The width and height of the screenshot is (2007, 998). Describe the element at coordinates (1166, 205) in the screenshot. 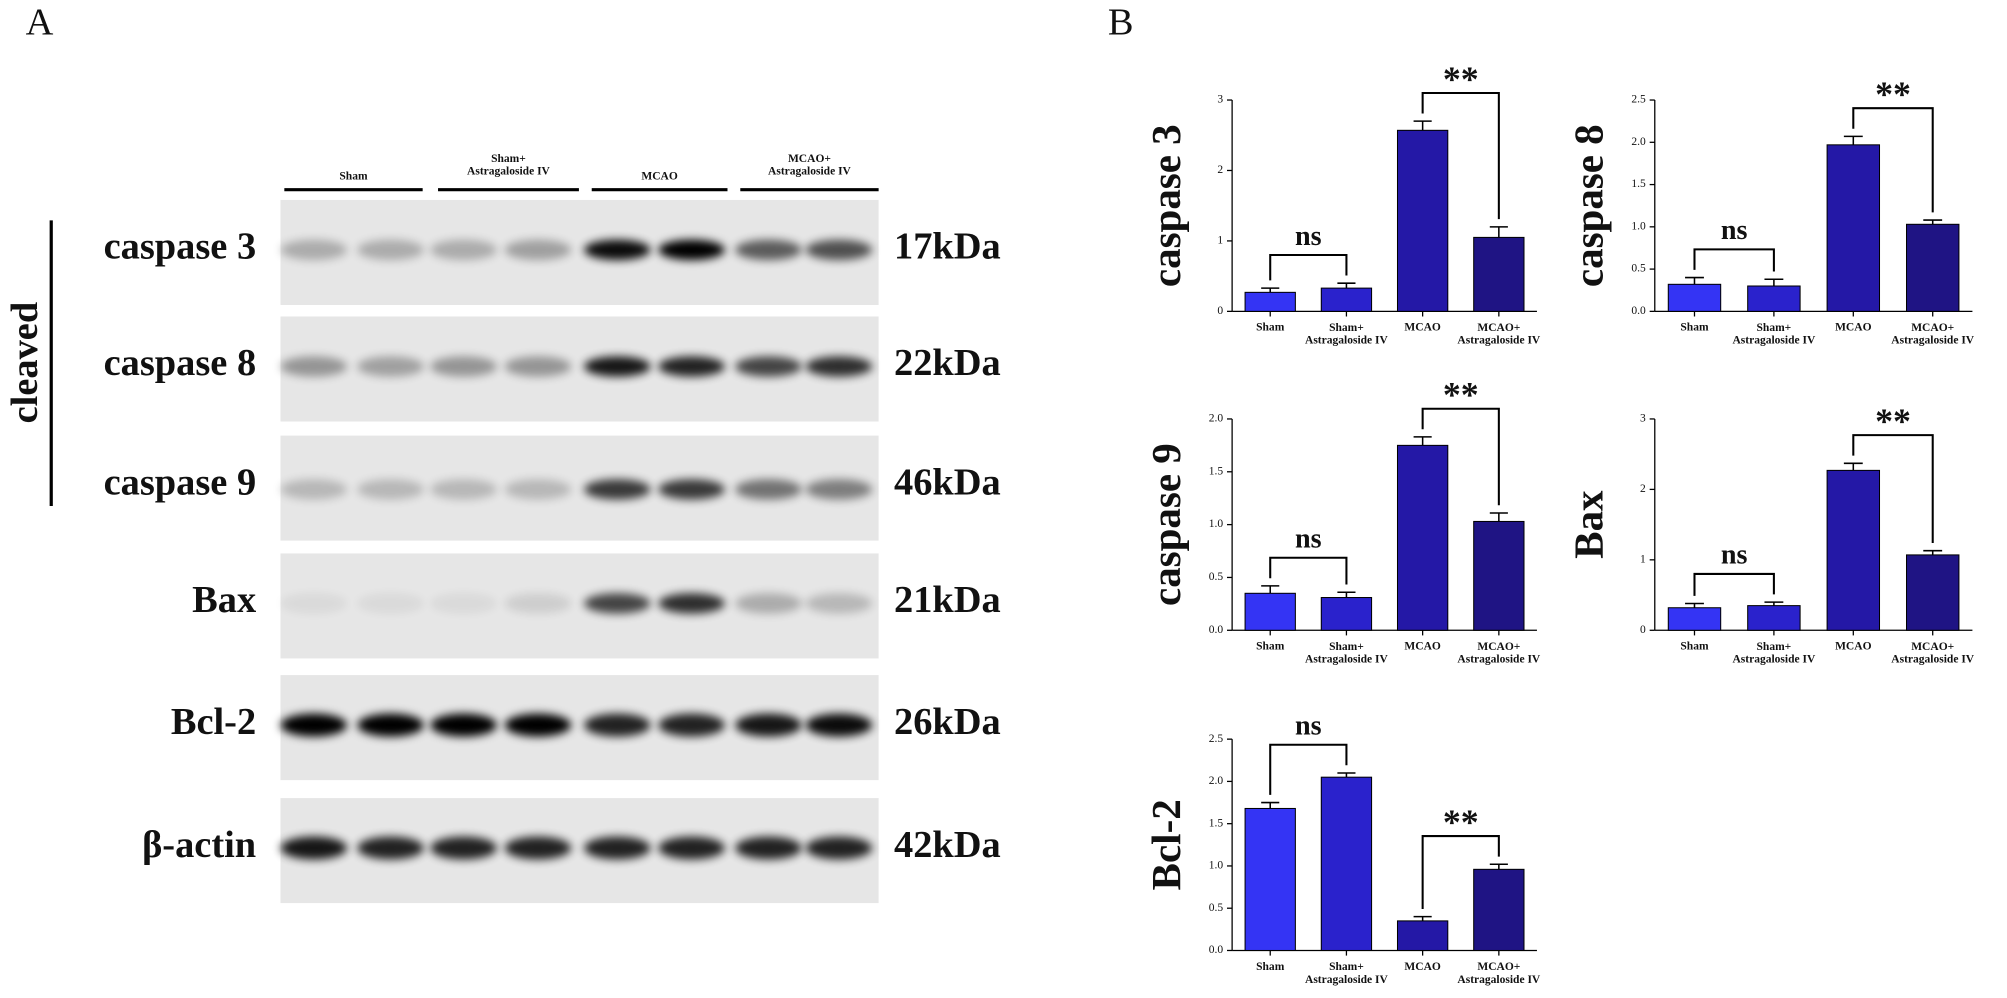

I see `y-axis-label: caspase 3` at that location.